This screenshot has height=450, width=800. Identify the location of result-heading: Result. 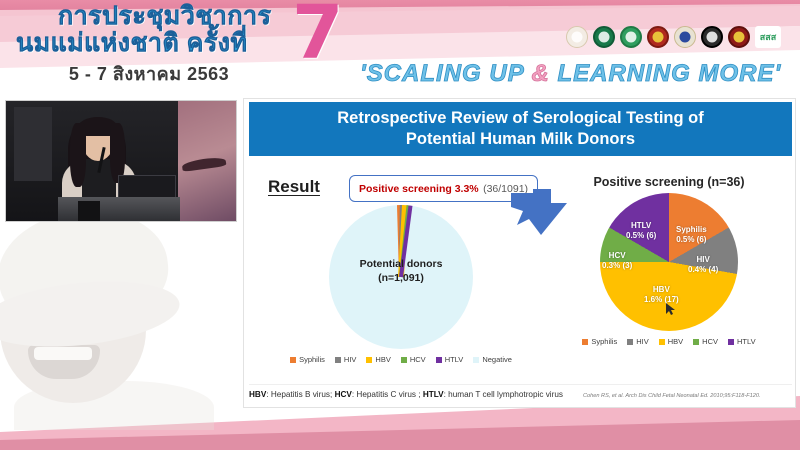
(294, 186).